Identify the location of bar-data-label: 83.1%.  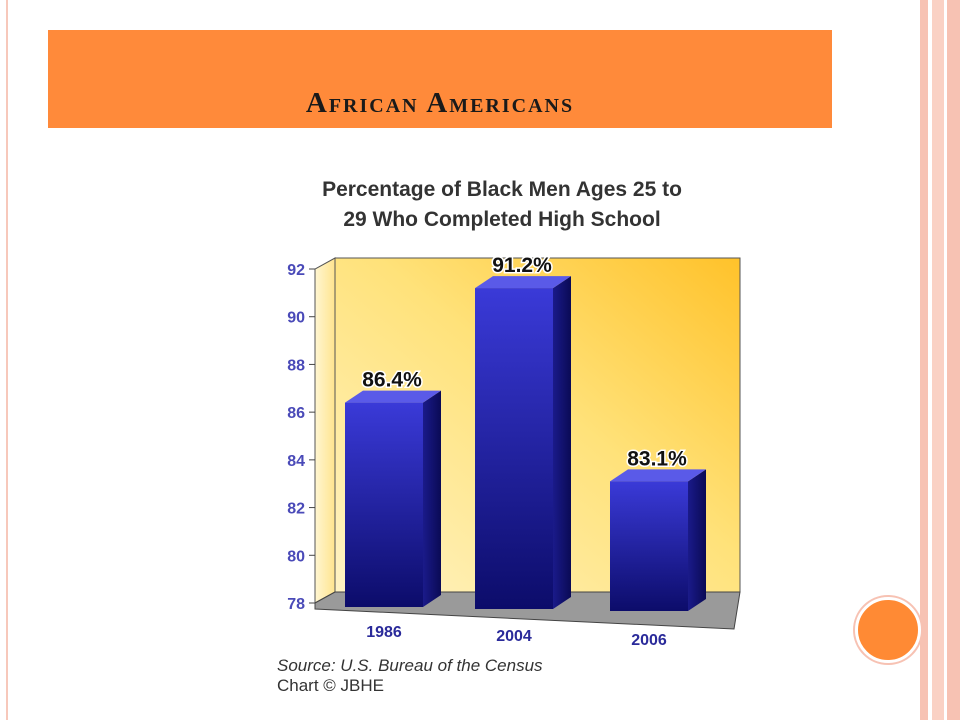
(657, 458).